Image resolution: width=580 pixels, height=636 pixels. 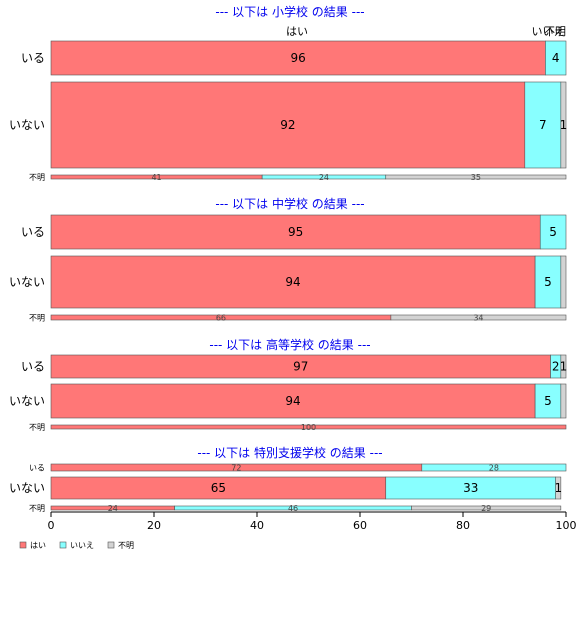 I want to click on x-tick-label: 80, so click(x=463, y=525).